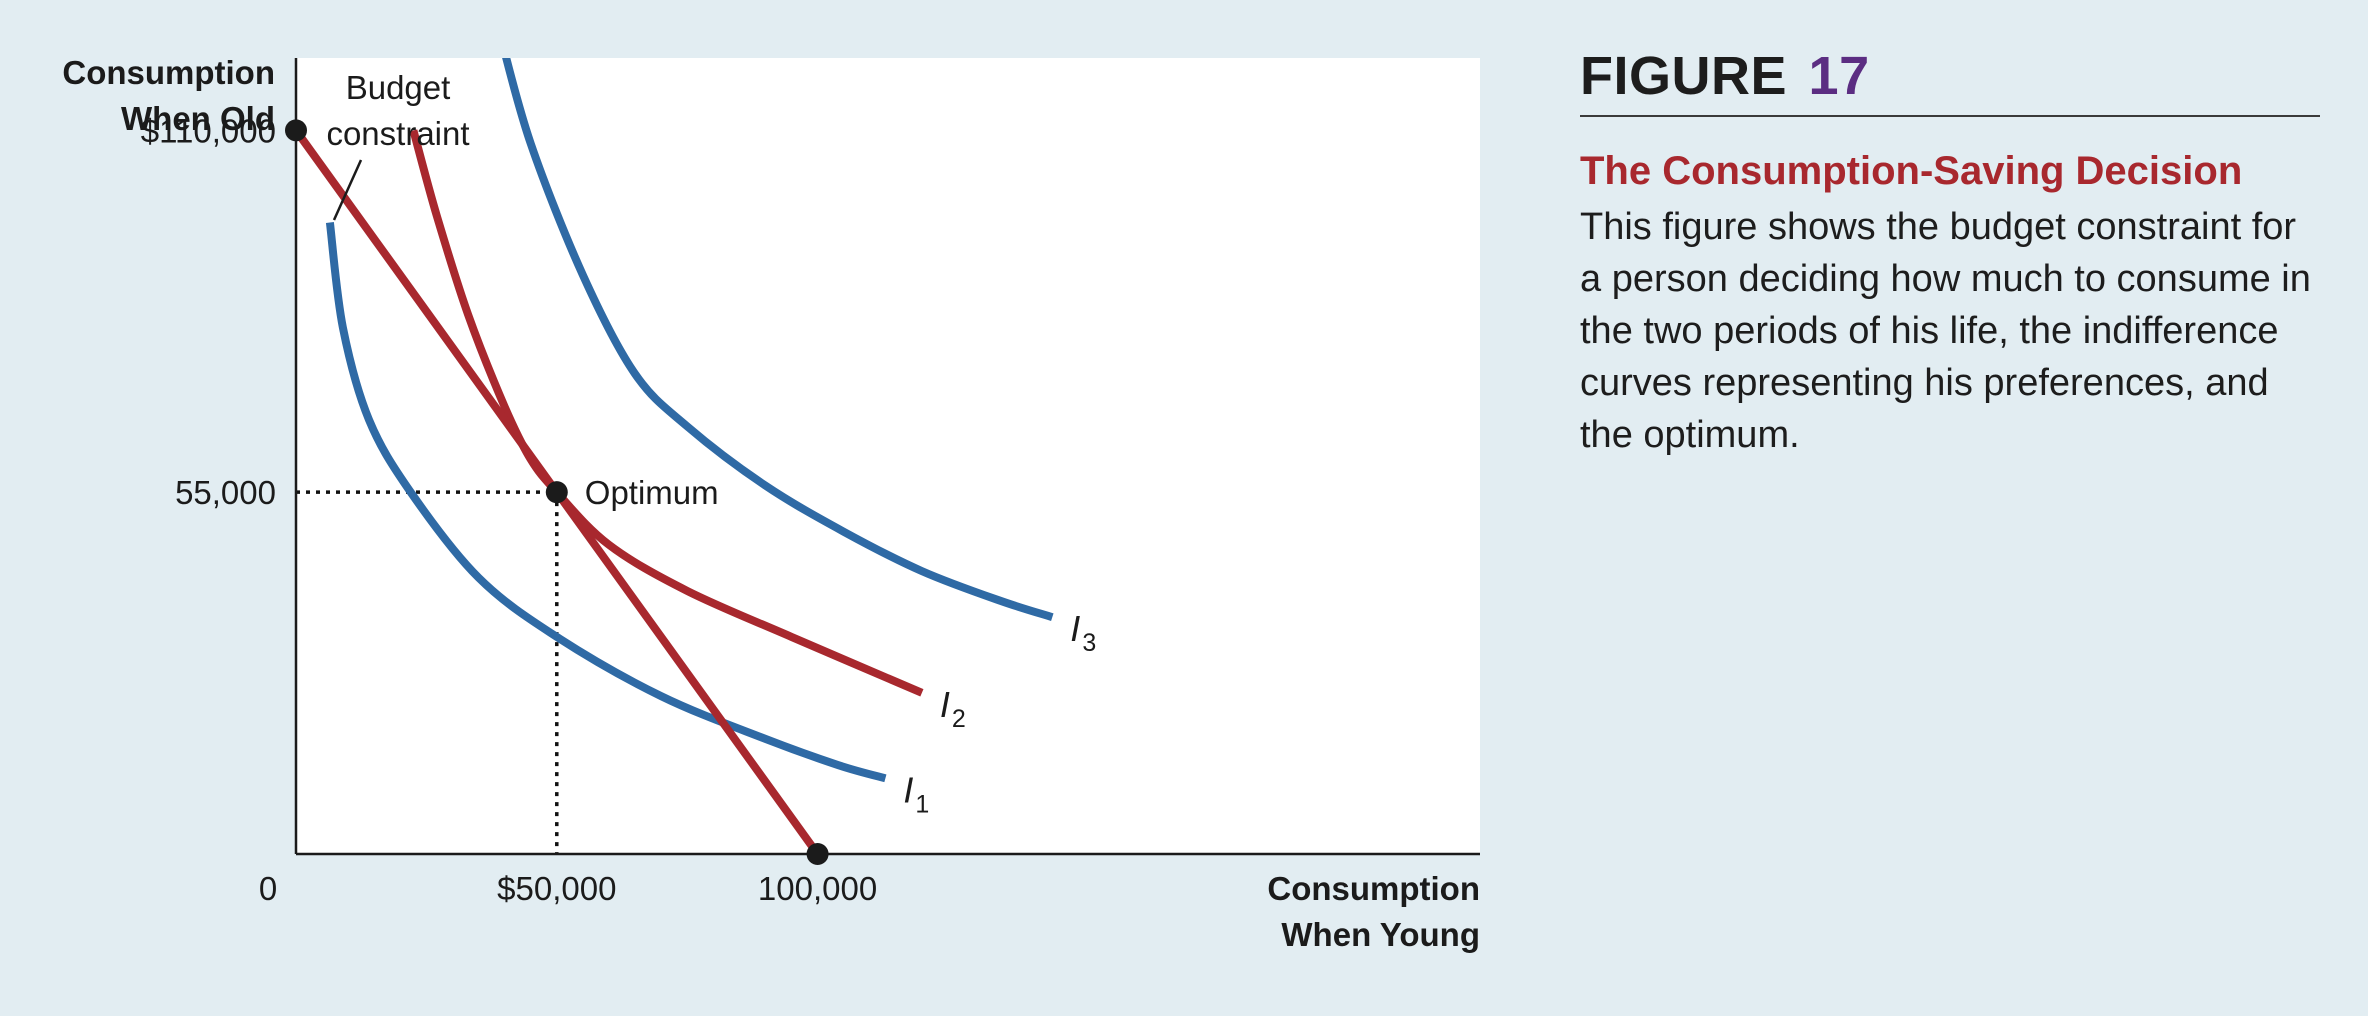  What do you see at coordinates (1684, 76) in the screenshot?
I see `figure-label: FIGURE` at bounding box center [1684, 76].